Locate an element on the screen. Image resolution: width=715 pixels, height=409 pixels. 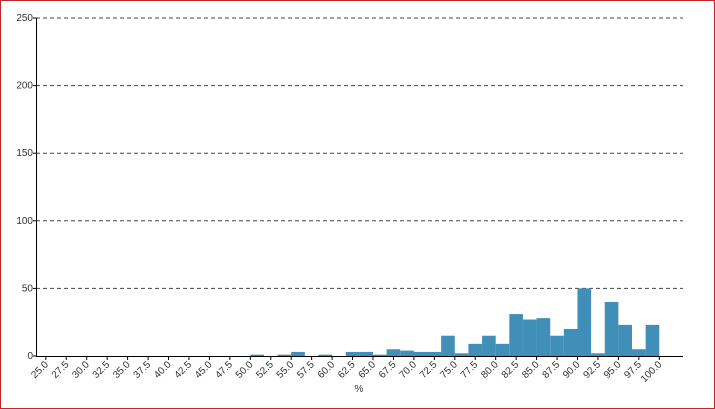
x-tick-label: 100.0 is located at coordinates (652, 372).